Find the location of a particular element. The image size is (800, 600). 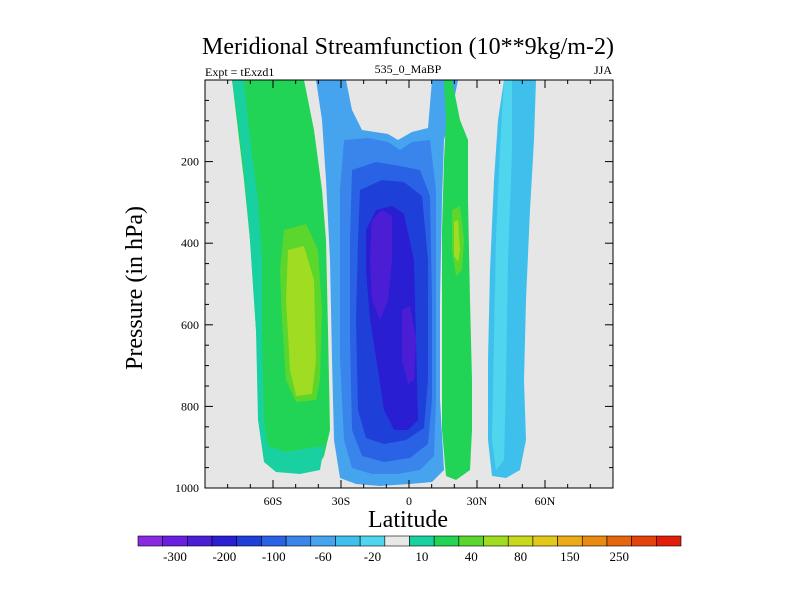

colorbar-label: 150 is located at coordinates (570, 556).